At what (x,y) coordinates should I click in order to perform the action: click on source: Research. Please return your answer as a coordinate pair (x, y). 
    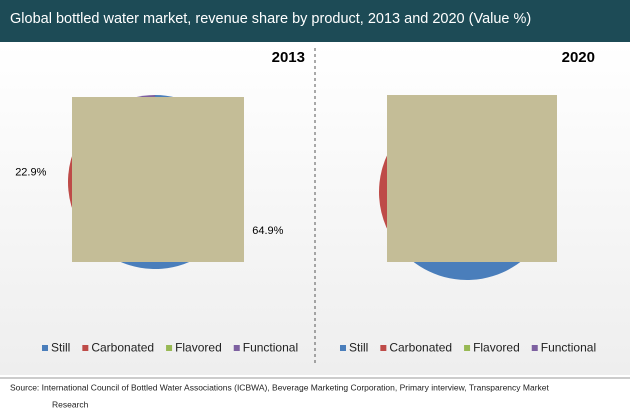
    Looking at the image, I should click on (70, 404).